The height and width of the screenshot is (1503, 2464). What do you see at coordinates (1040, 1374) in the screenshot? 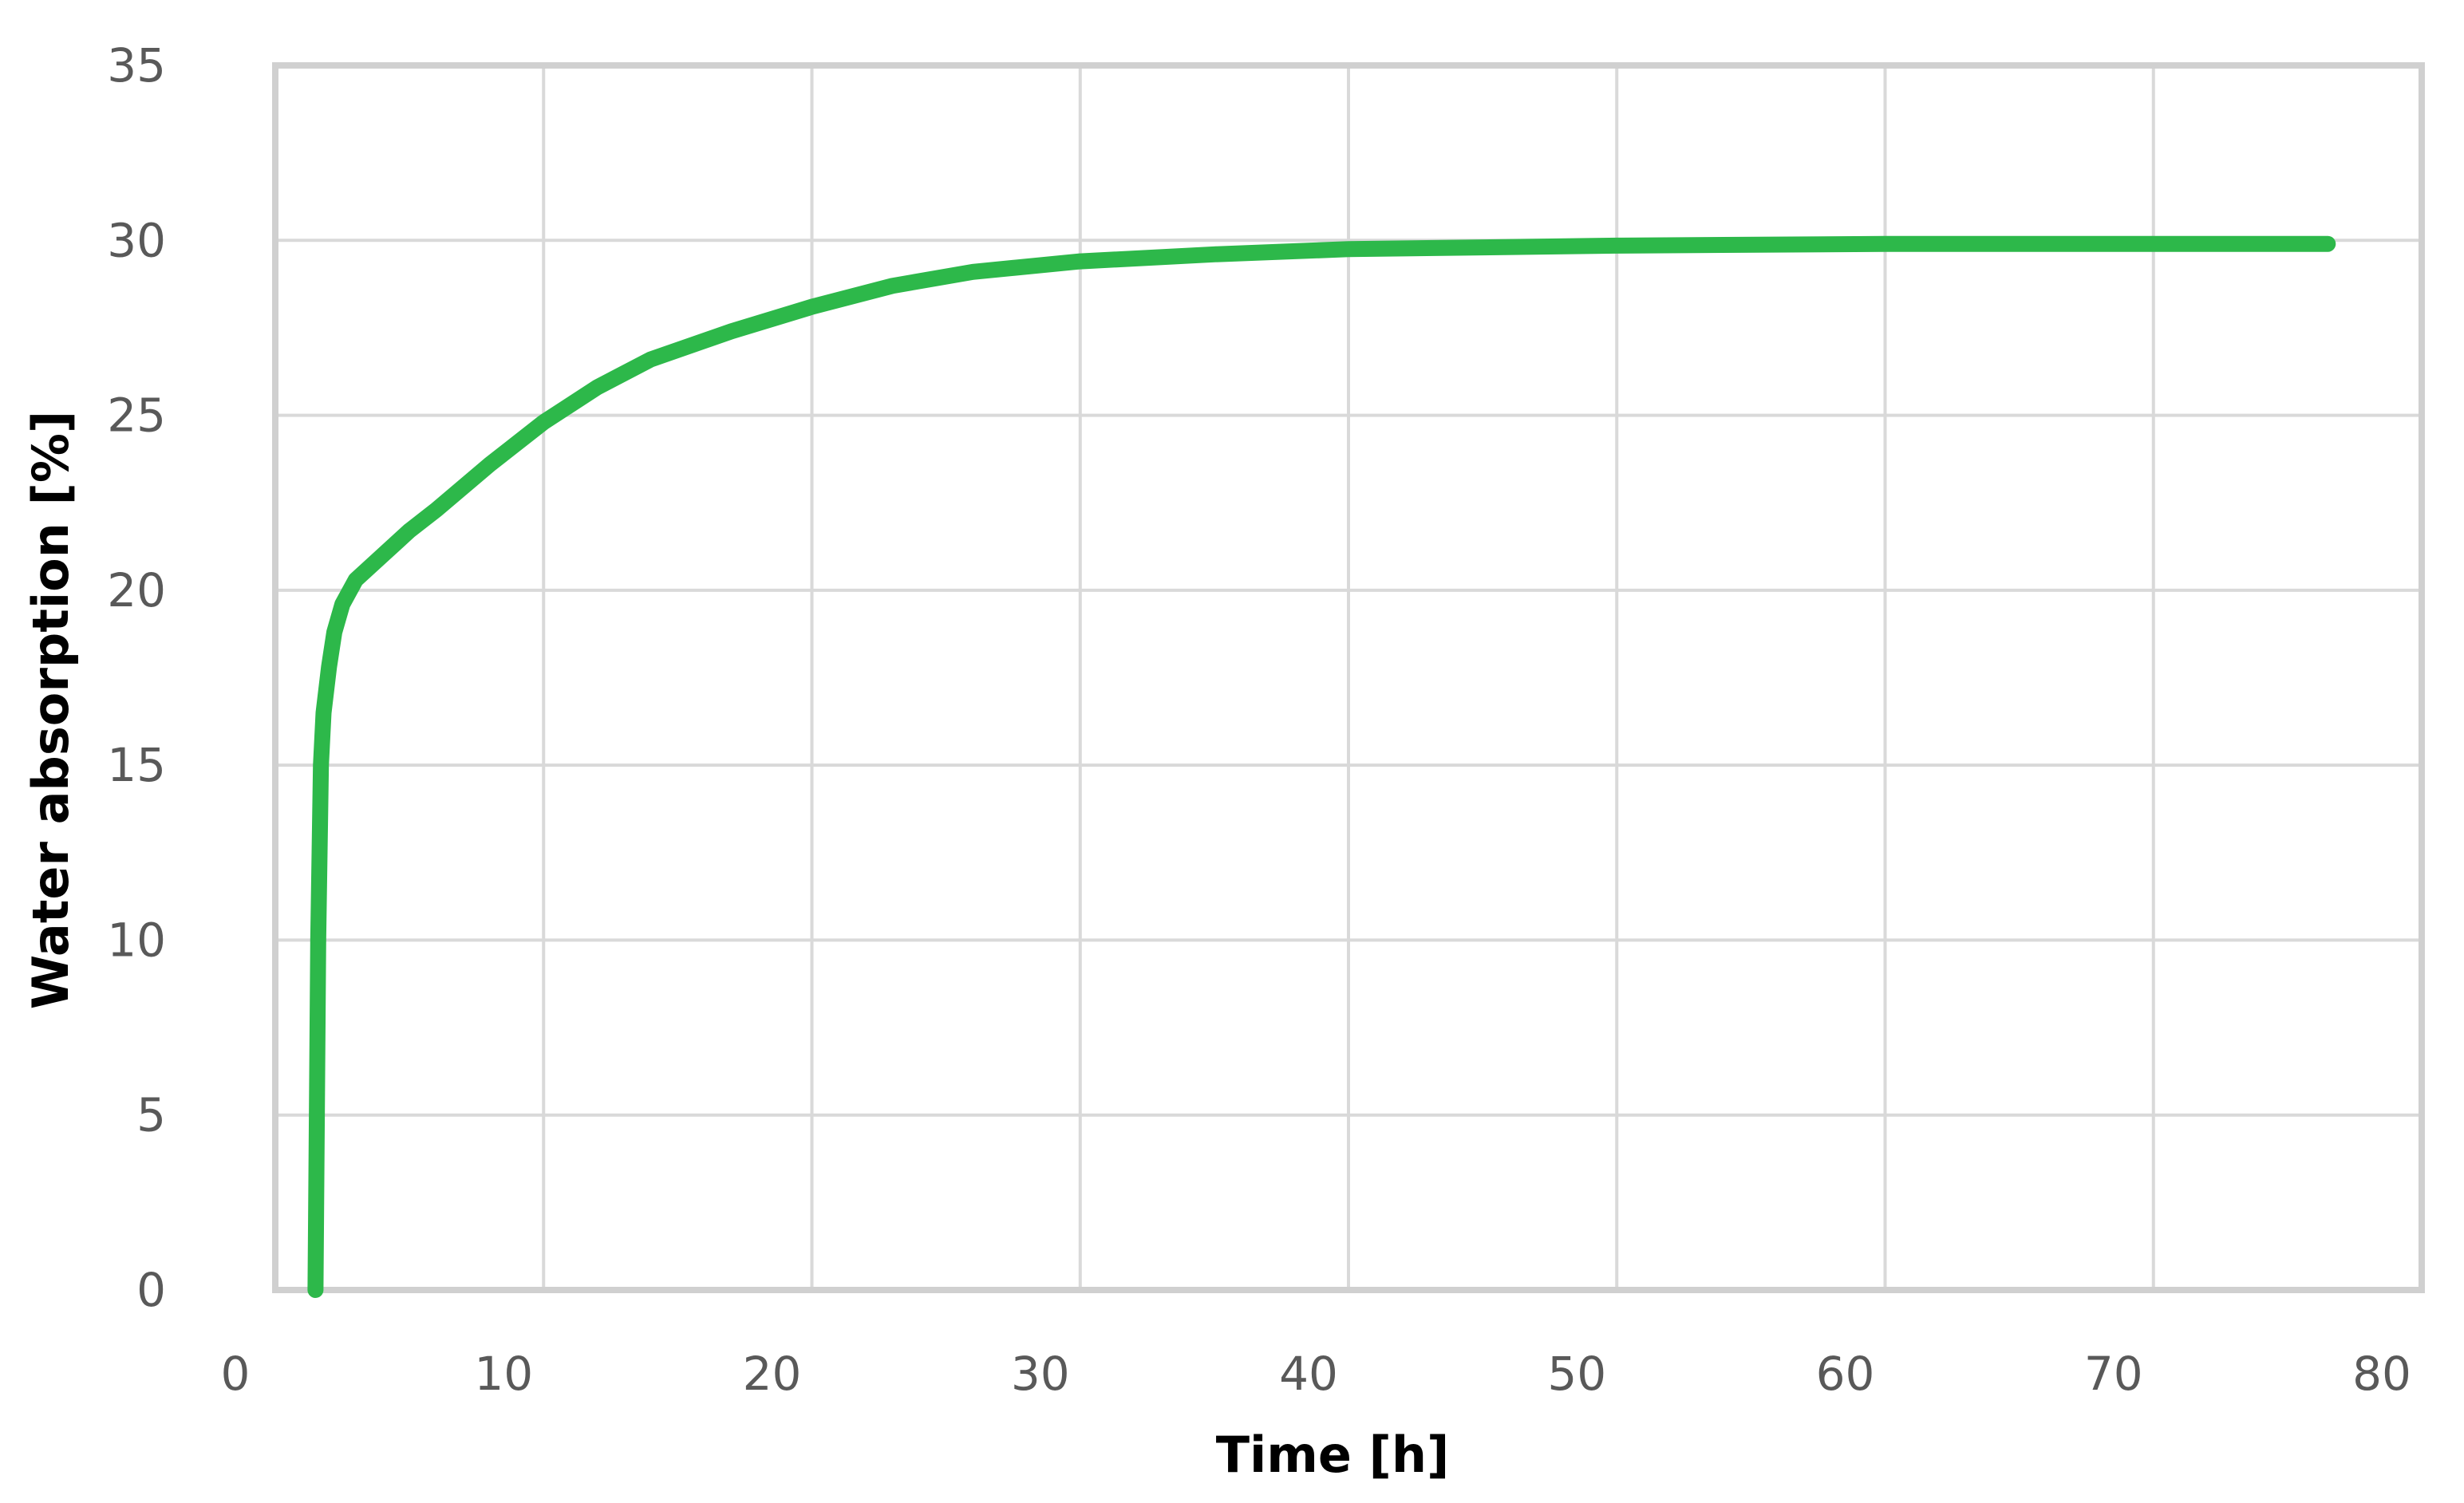
I see `x-tick-label: 30` at bounding box center [1040, 1374].